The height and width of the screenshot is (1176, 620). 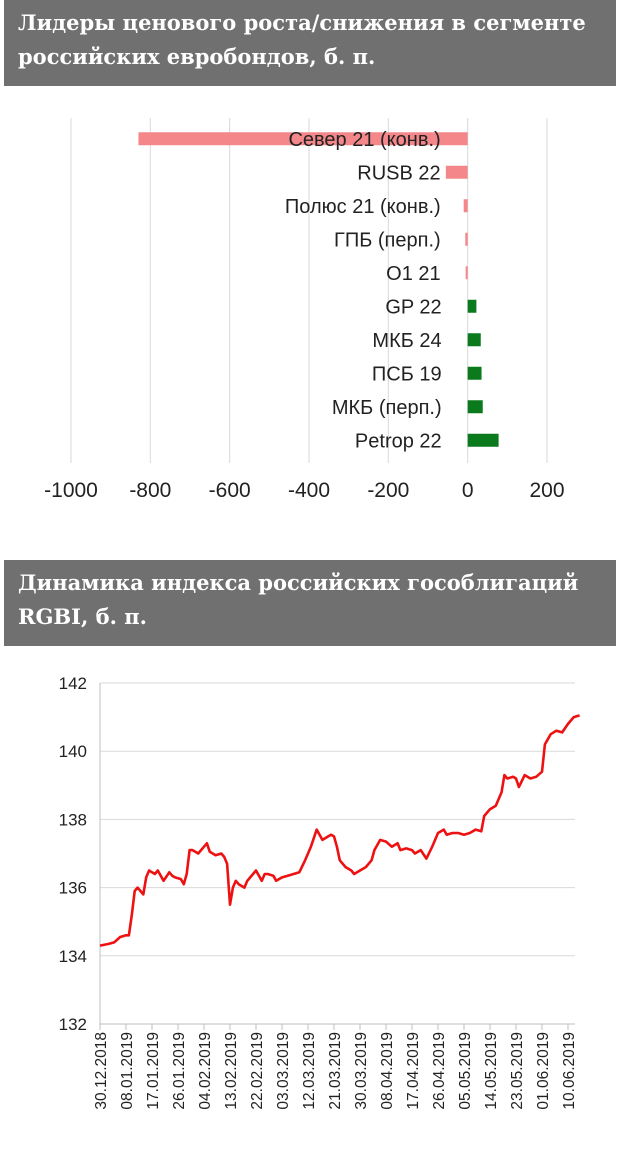 What do you see at coordinates (127, 1071) in the screenshot?
I see `x-tick-label: 08.01.2019` at bounding box center [127, 1071].